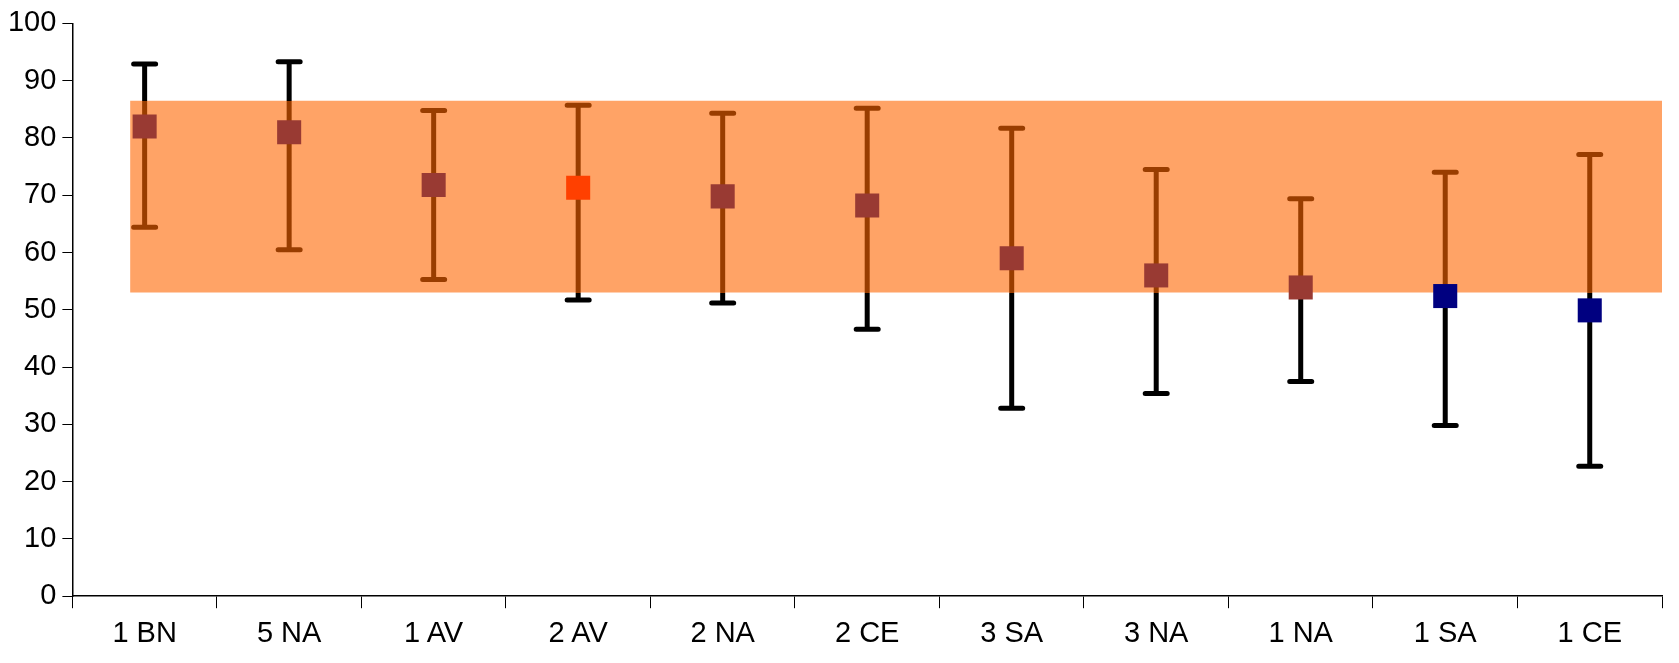 This screenshot has height=663, width=1679. What do you see at coordinates (40, 307) in the screenshot?
I see `y-tick-label: 50` at bounding box center [40, 307].